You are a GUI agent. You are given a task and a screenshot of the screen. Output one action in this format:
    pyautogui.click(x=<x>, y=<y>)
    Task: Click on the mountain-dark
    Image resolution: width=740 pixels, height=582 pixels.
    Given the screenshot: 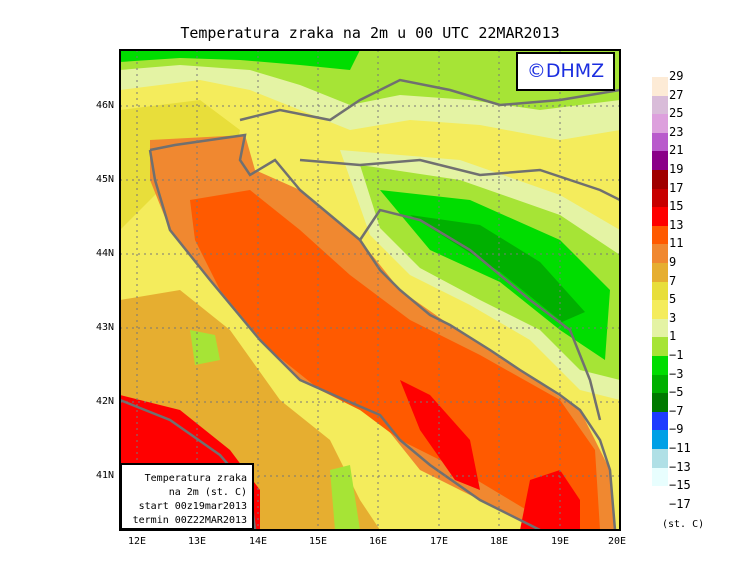 What is the action you would take?
    pyautogui.click(x=497, y=268)
    